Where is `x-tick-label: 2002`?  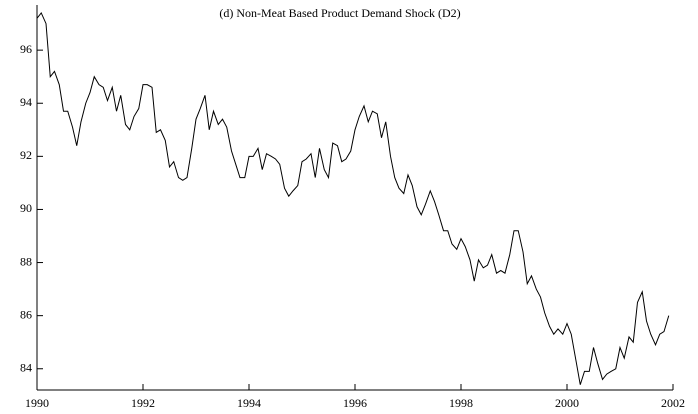 x-tick-label: 2002 is located at coordinates (673, 403).